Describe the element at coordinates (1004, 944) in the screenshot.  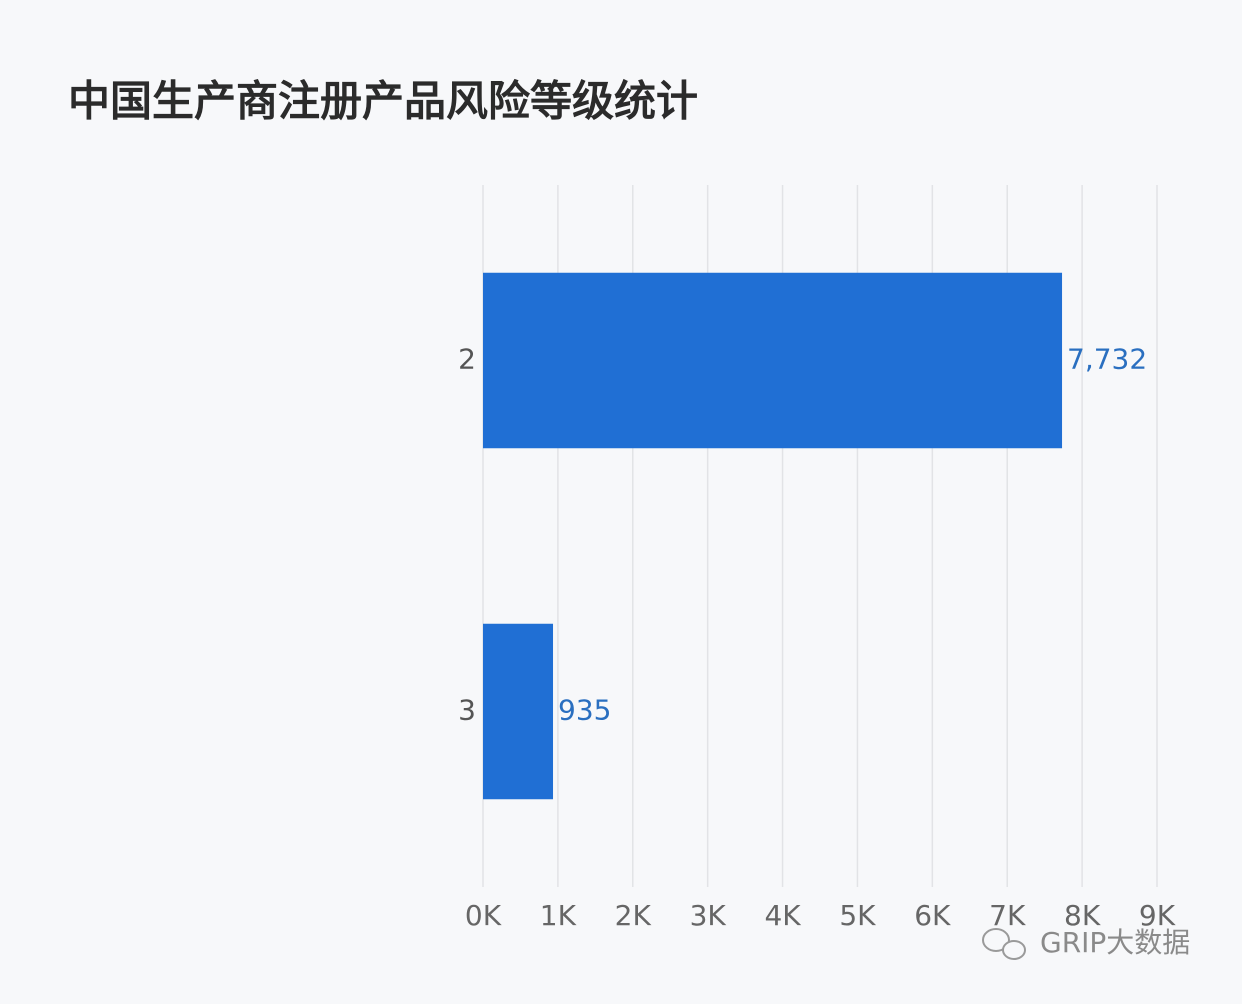
I see `watermark-icon` at that location.